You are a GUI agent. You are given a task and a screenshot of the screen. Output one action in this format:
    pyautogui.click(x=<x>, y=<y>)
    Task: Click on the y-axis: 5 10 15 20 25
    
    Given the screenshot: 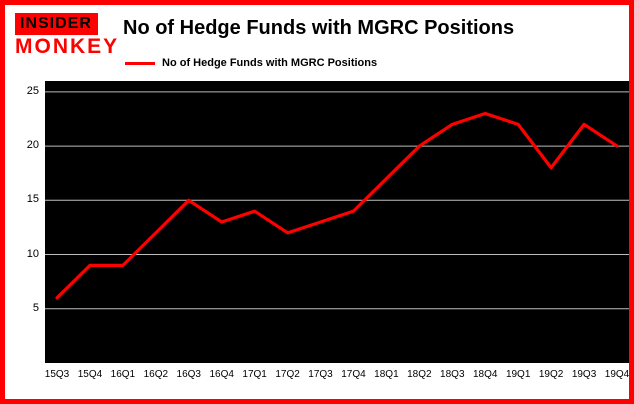 What is the action you would take?
    pyautogui.click(x=28, y=222)
    